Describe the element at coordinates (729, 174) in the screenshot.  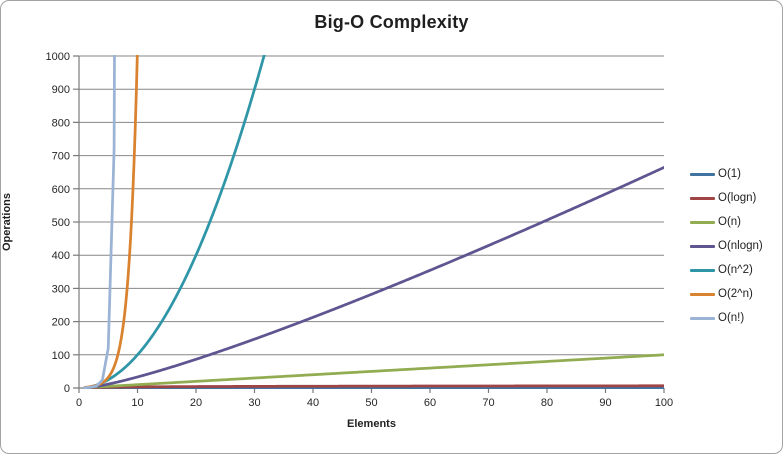
I see `legend-label: O(1)` at that location.